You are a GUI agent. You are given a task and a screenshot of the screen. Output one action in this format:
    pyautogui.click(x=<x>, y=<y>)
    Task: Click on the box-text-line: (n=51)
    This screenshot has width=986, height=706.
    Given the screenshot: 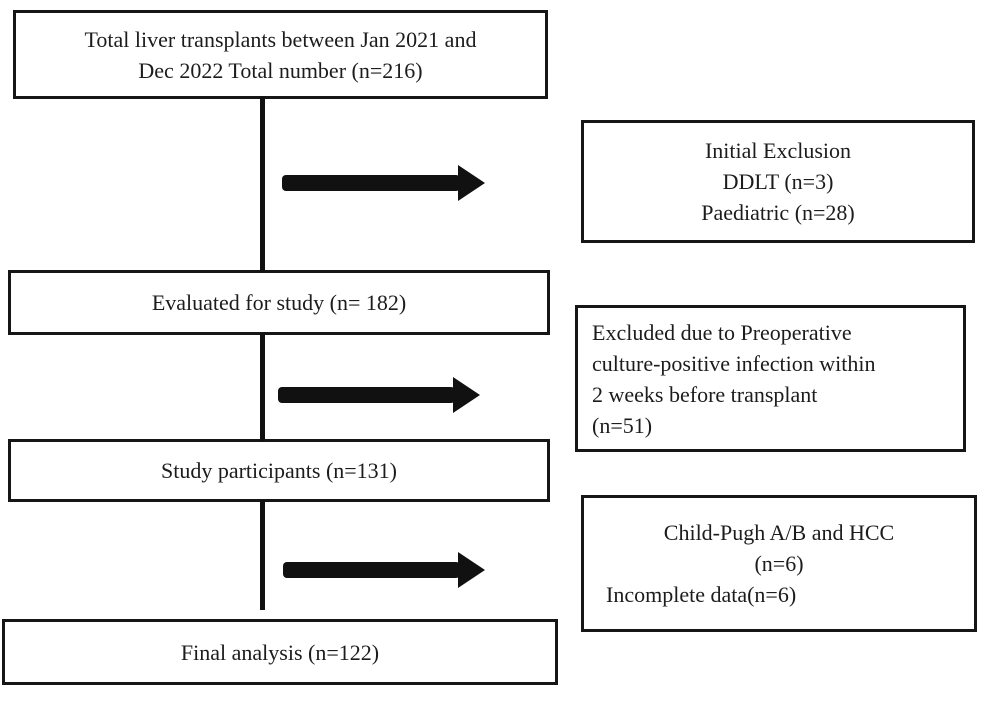 What is the action you would take?
    pyautogui.click(x=622, y=425)
    